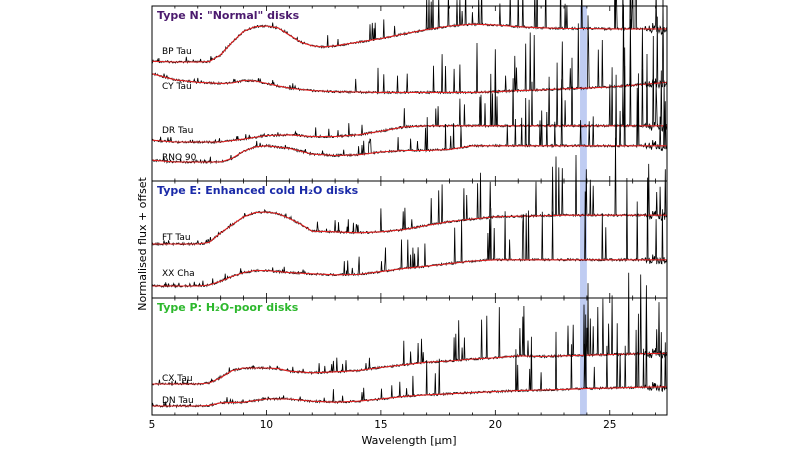 The image size is (807, 450). Describe the element at coordinates (409, 43) in the screenshot. I see `model-line-bp-tau` at that location.